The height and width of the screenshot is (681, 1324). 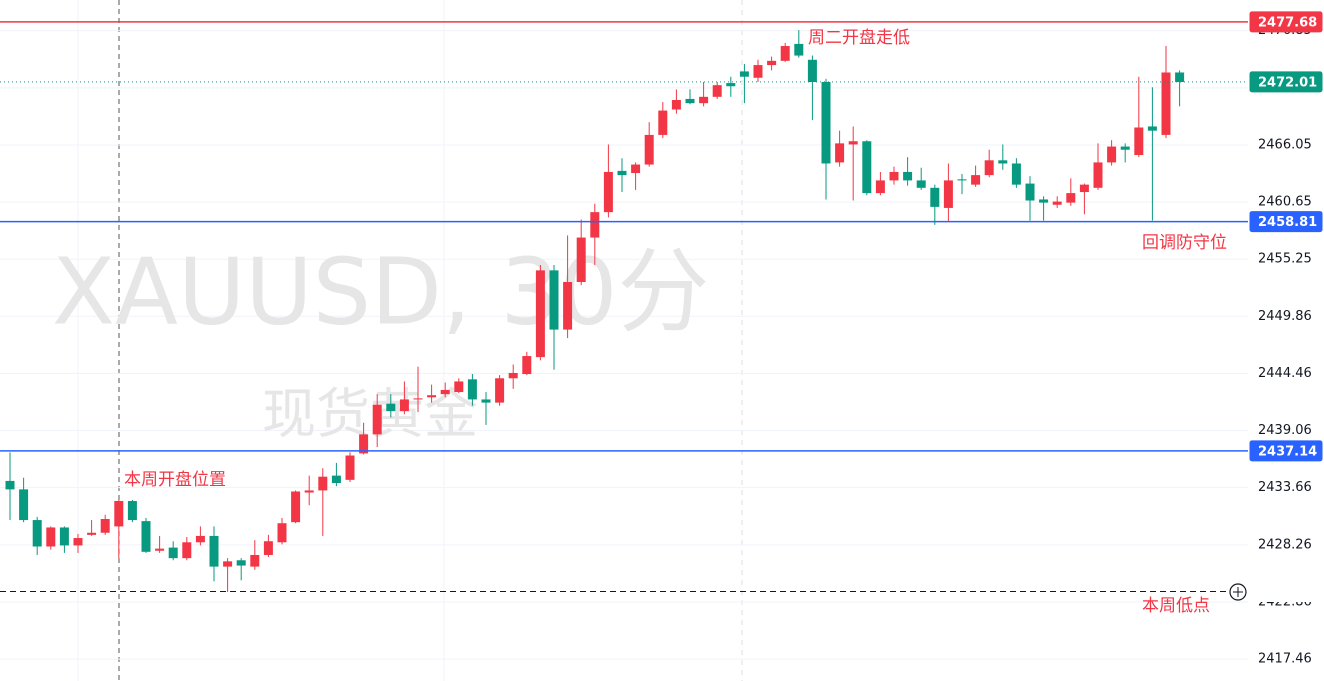 I want to click on y-tick-label: 2444.46, so click(x=1285, y=373).